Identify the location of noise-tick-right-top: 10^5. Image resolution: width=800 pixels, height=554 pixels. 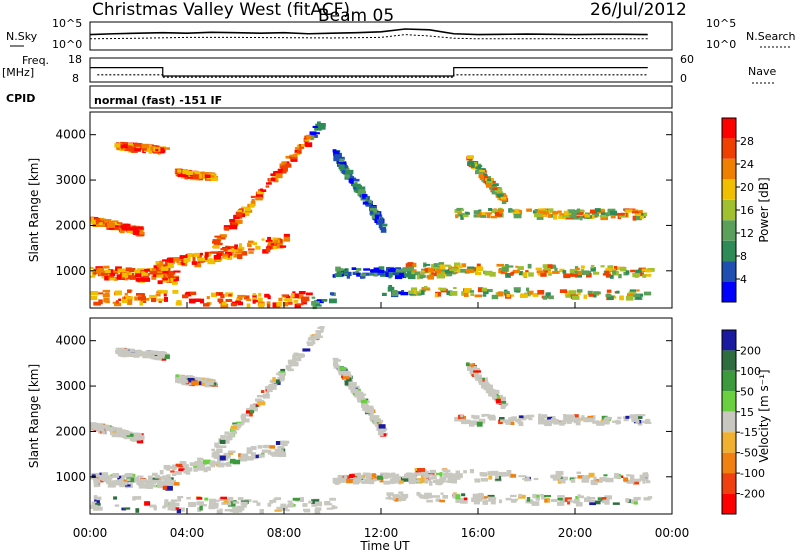
(721, 23).